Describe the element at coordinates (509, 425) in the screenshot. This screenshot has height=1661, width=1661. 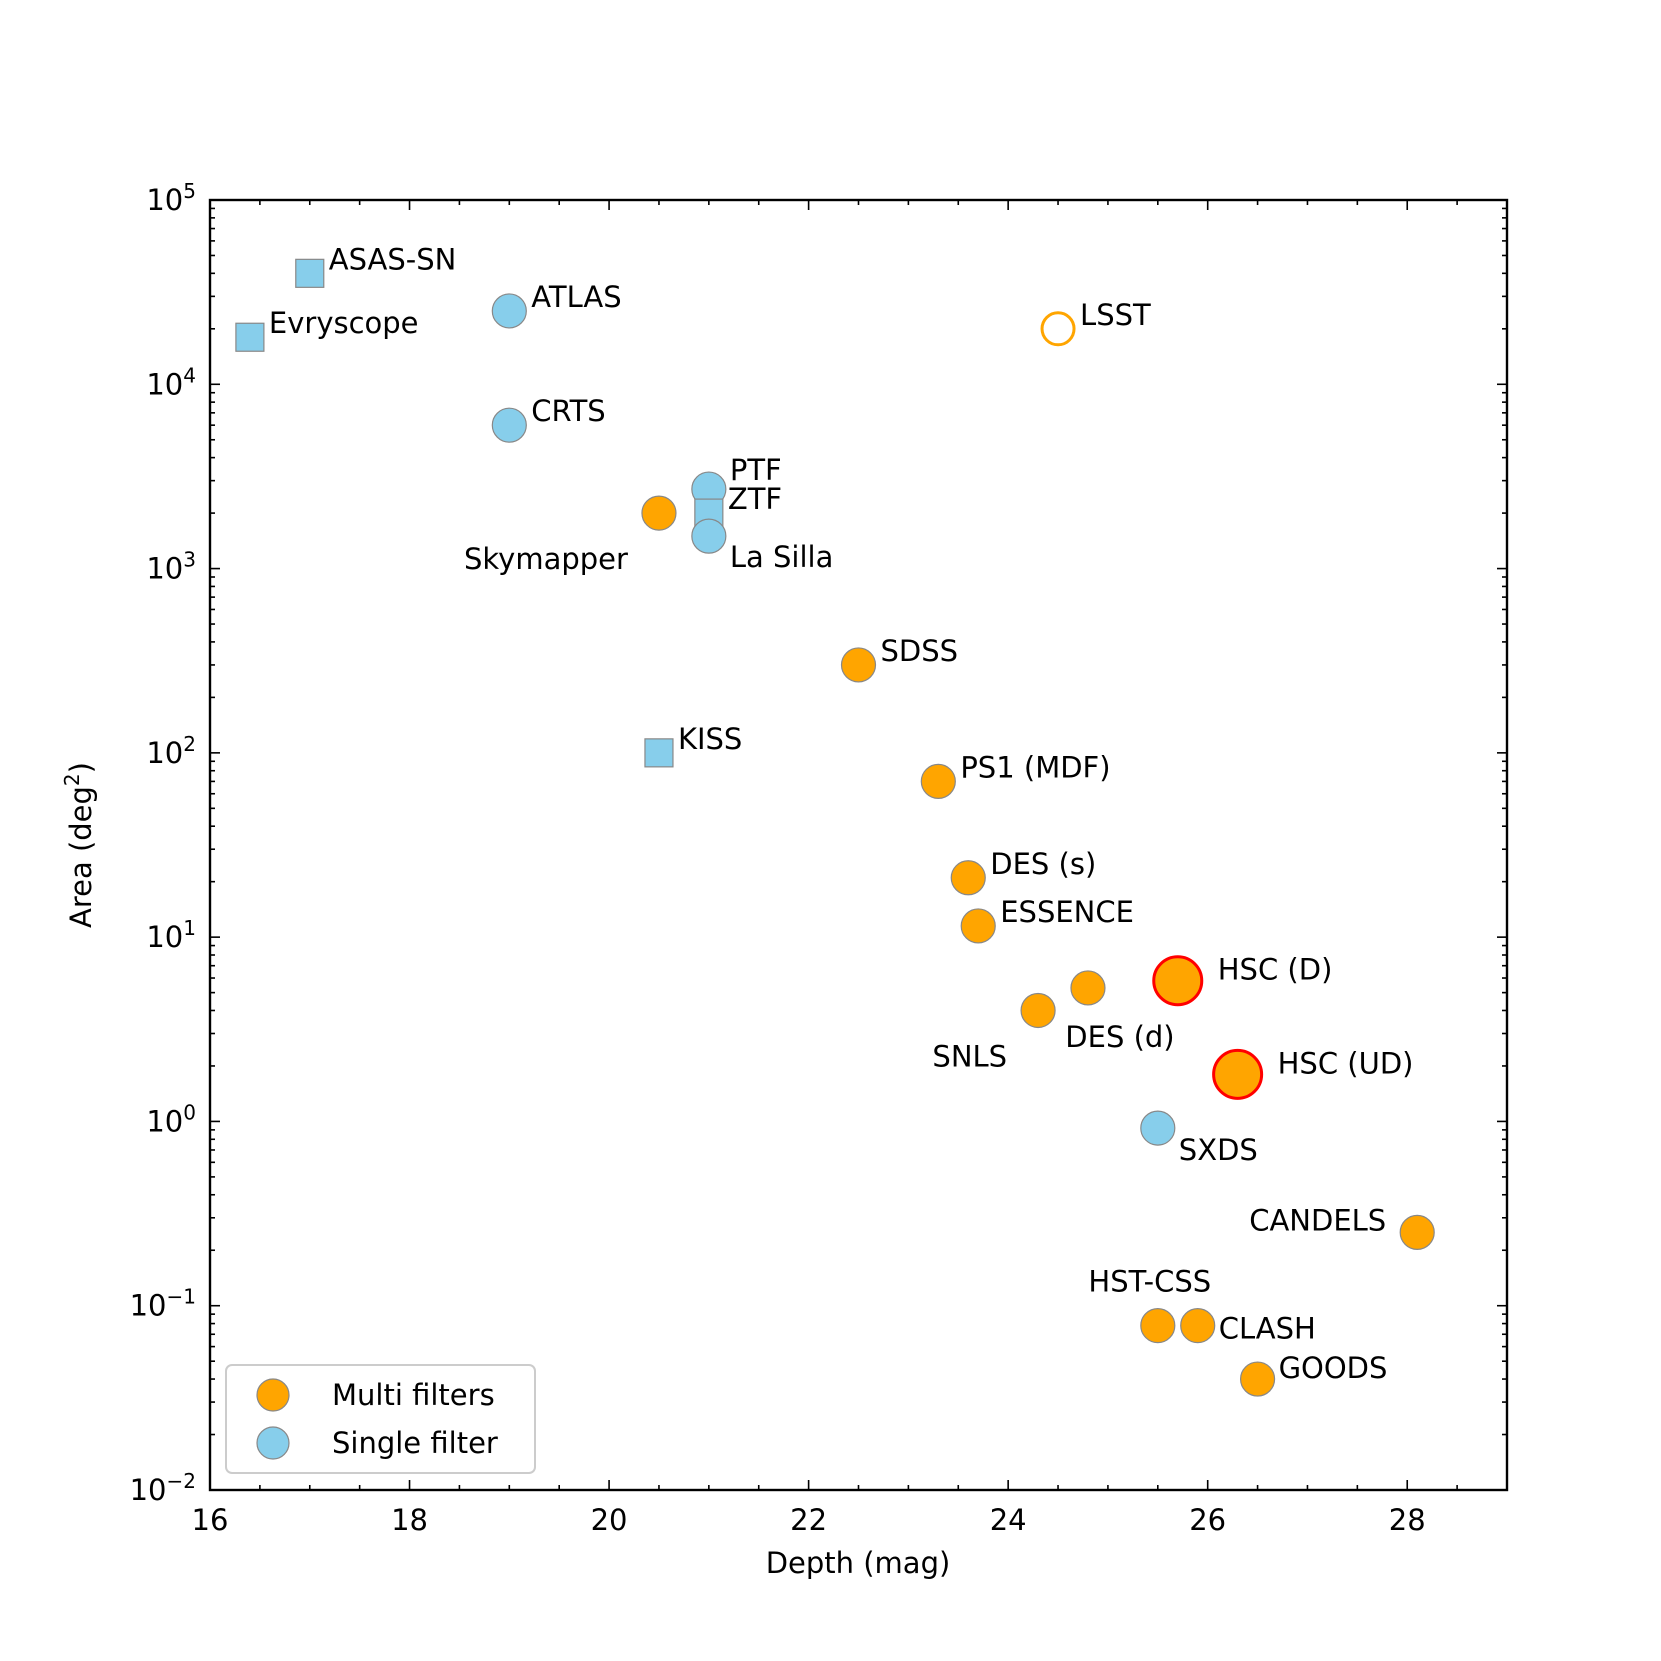
I see `marker-crts` at that location.